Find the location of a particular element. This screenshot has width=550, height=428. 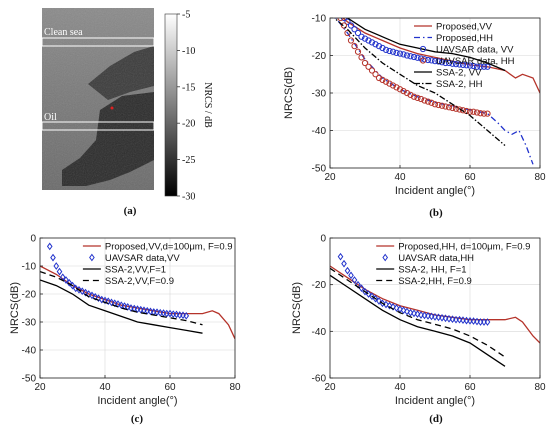

x-tick-label: 80 is located at coordinates (540, 387).